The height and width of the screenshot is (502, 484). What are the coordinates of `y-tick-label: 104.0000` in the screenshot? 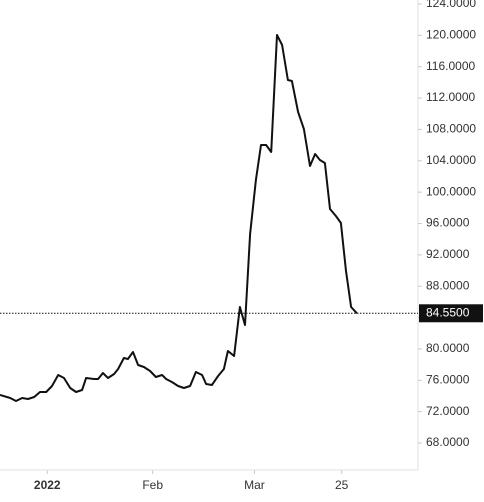 It's located at (451, 160).